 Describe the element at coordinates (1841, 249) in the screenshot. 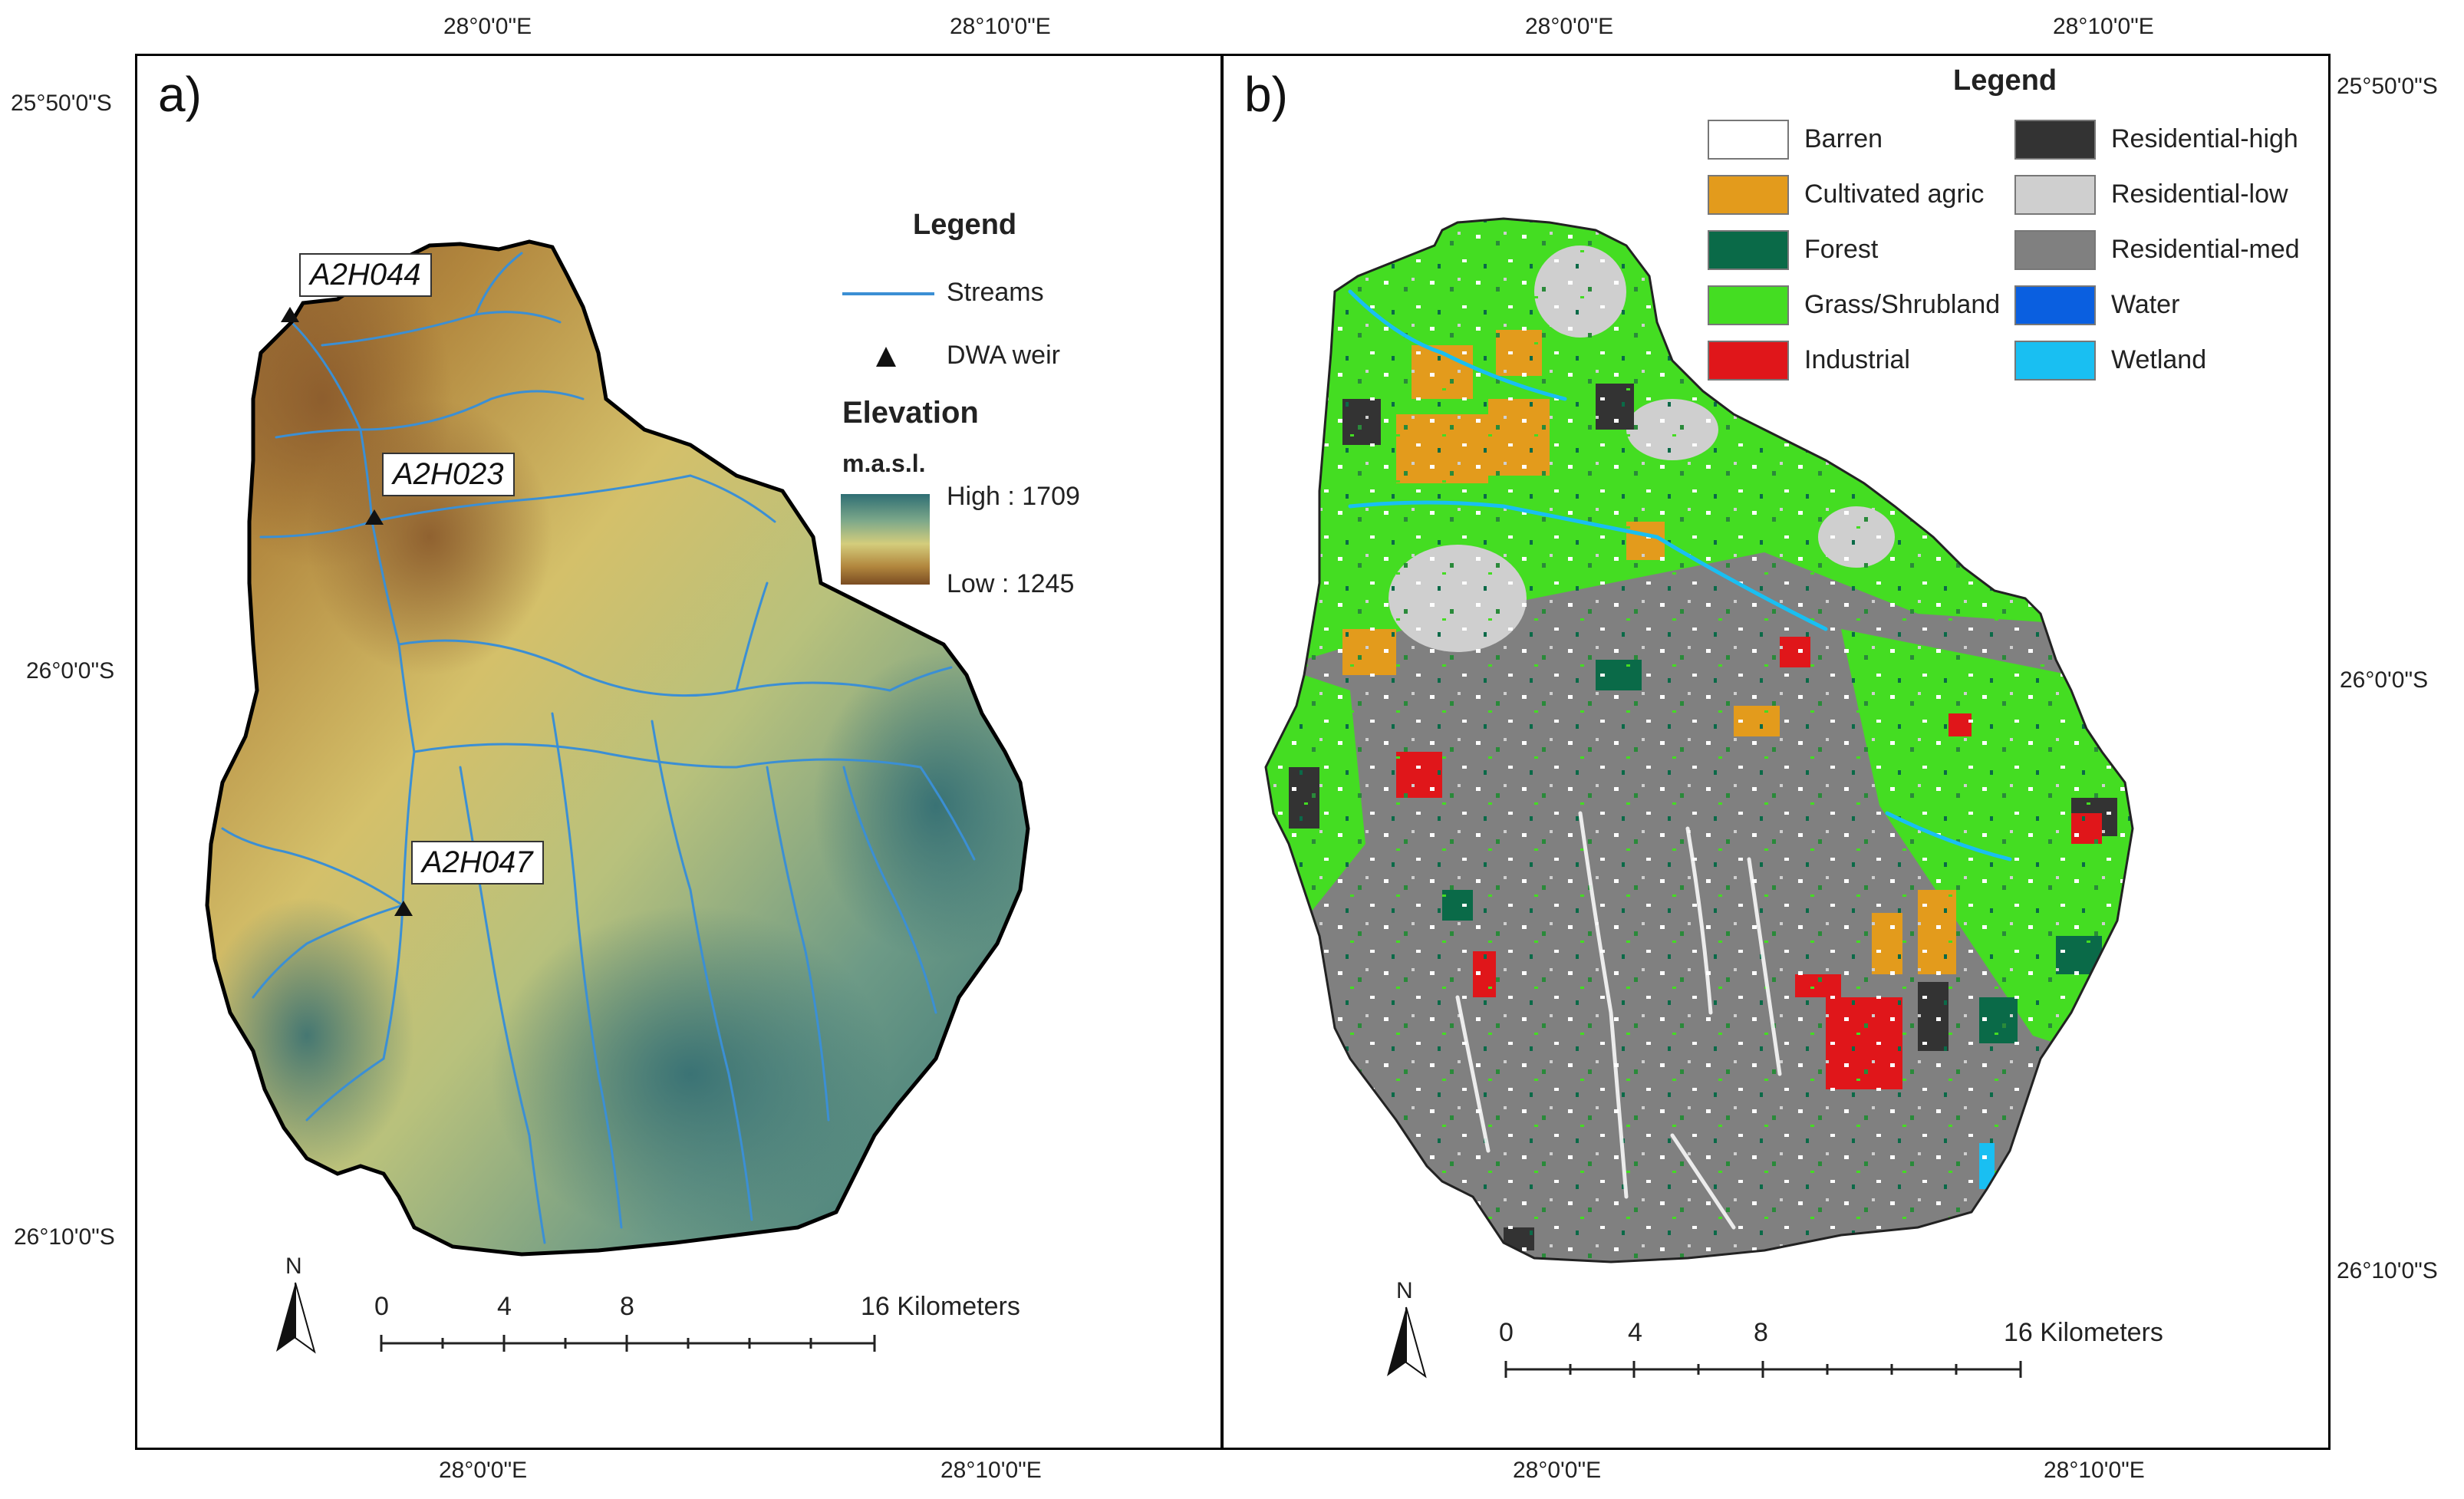

I see `legend-label-forest: Forest` at that location.